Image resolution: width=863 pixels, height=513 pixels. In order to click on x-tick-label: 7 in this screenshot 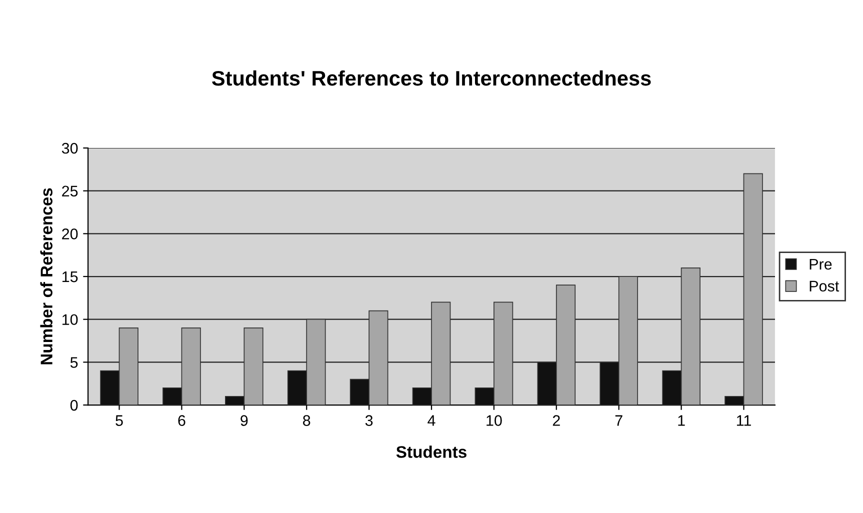, I will do `click(618, 420)`.